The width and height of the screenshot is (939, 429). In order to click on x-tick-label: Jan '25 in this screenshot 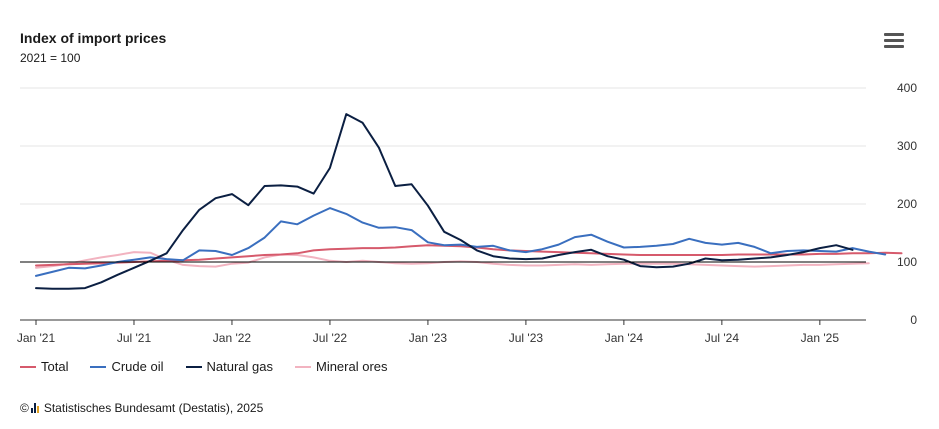, I will do `click(820, 338)`.